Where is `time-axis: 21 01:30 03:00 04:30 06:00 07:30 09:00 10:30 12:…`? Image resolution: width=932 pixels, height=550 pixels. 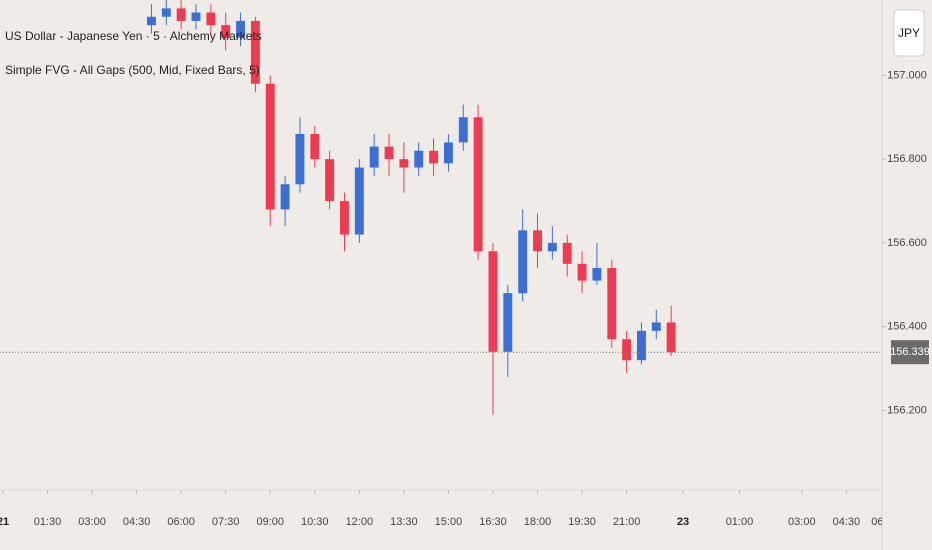 time-axis: 21 01:30 03:00 04:30 06:00 07:30 09:00 10:30 12:… is located at coordinates (449, 509).